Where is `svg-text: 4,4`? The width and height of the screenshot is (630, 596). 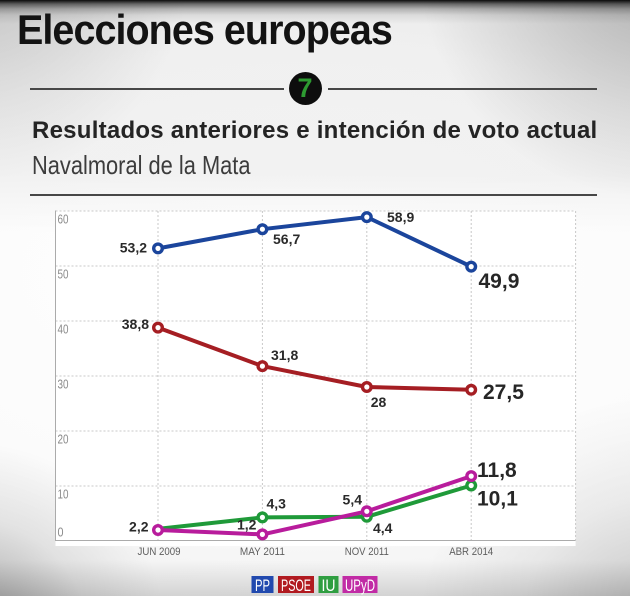 svg-text: 4,4 is located at coordinates (383, 528).